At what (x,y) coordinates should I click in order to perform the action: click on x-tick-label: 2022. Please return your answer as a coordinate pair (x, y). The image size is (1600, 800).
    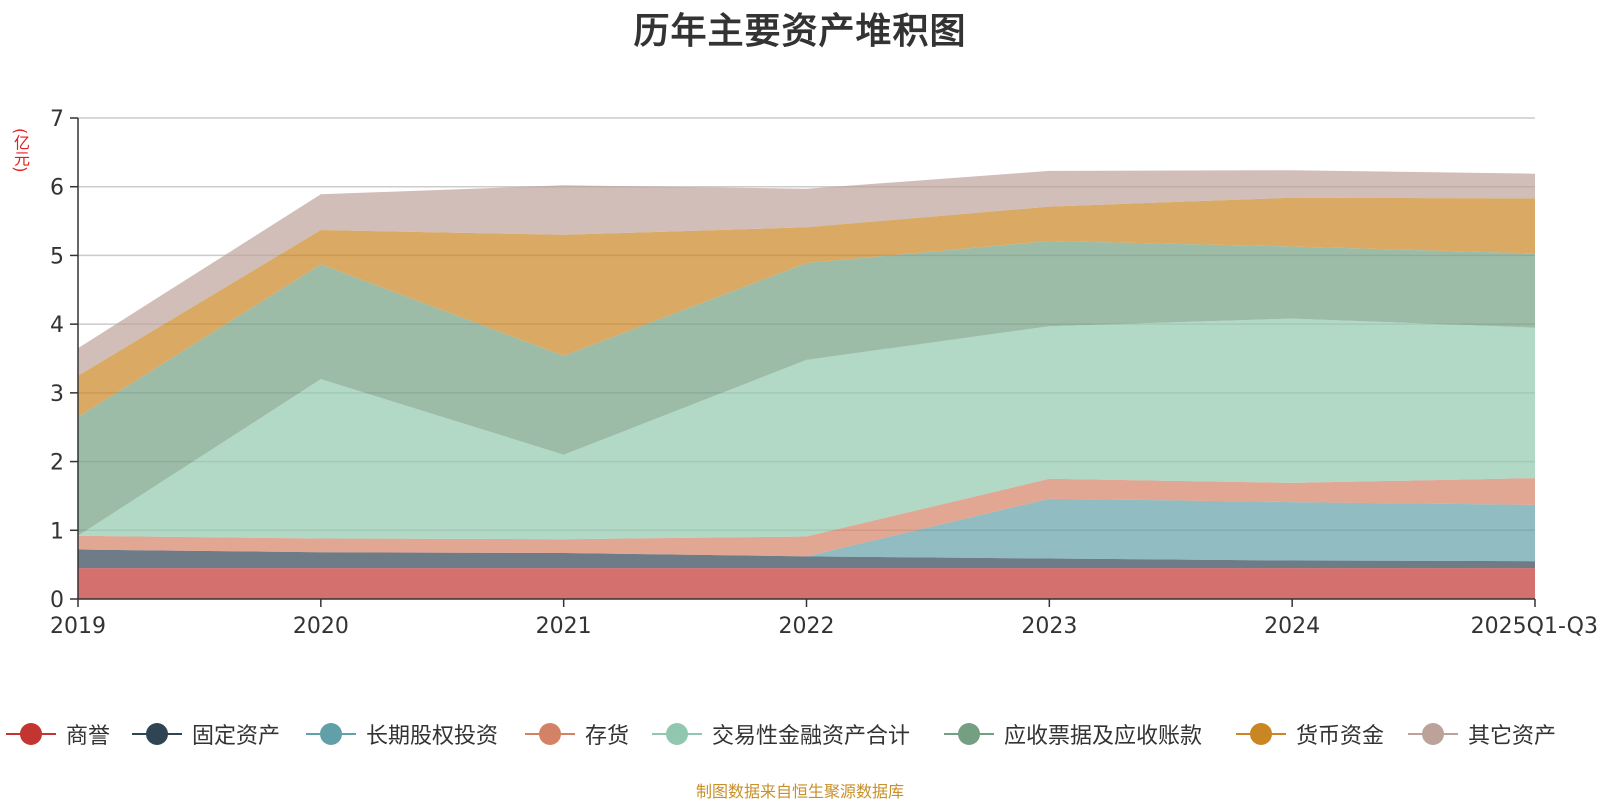
    Looking at the image, I should click on (807, 626).